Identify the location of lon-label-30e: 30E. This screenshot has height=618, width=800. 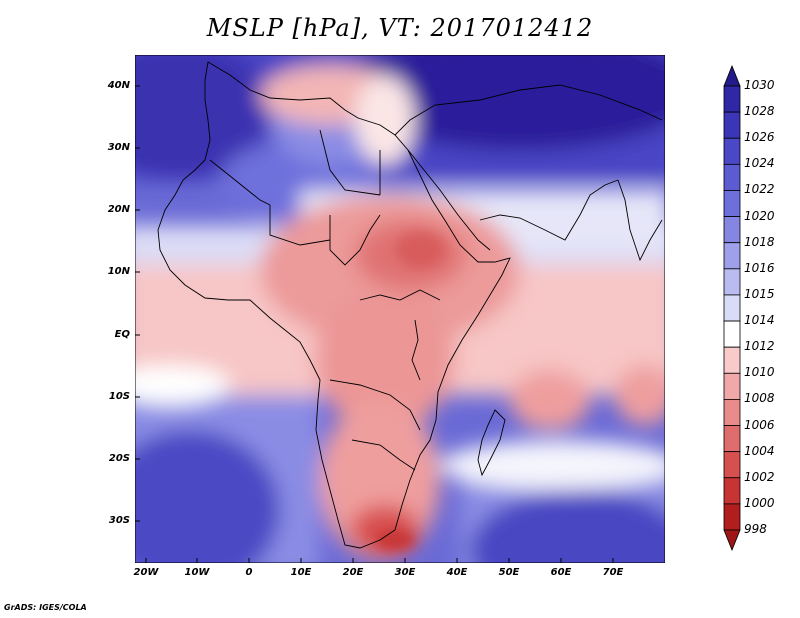
(405, 572).